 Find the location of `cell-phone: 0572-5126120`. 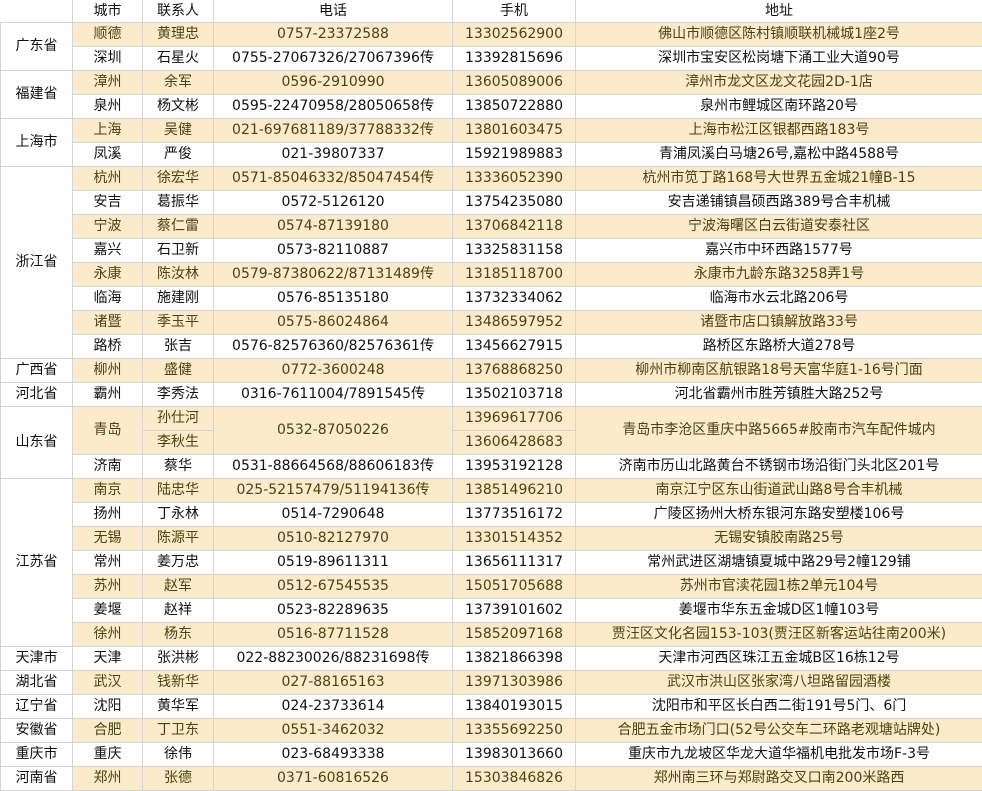

cell-phone: 0572-5126120 is located at coordinates (333, 203).